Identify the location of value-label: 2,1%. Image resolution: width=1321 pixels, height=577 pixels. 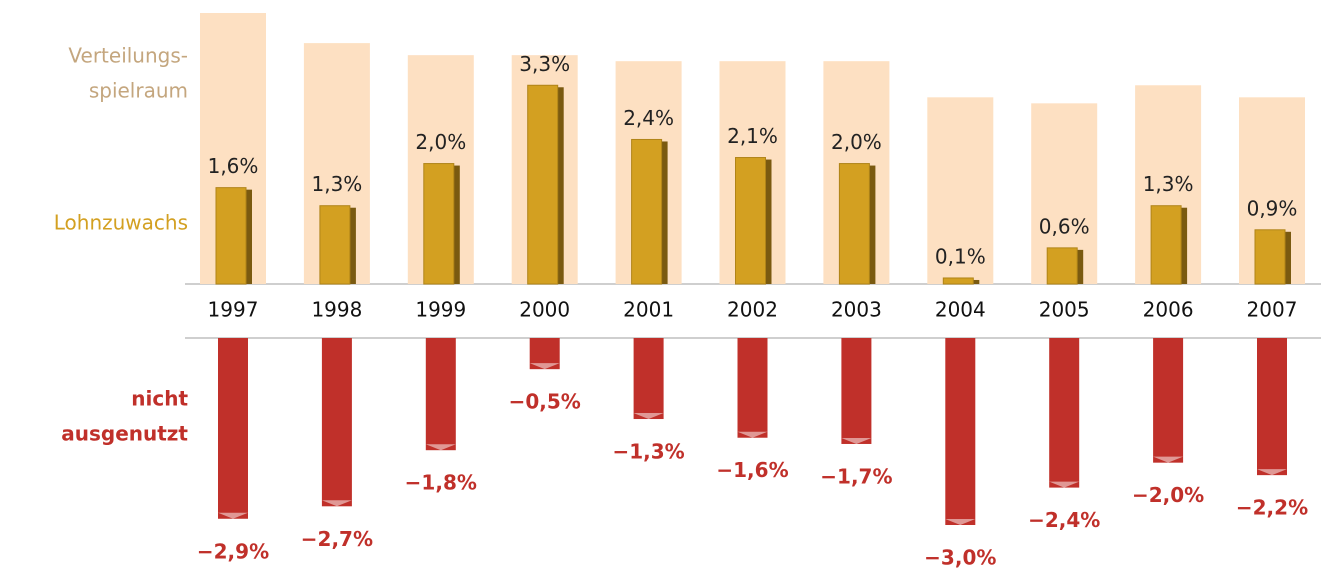
(752, 136).